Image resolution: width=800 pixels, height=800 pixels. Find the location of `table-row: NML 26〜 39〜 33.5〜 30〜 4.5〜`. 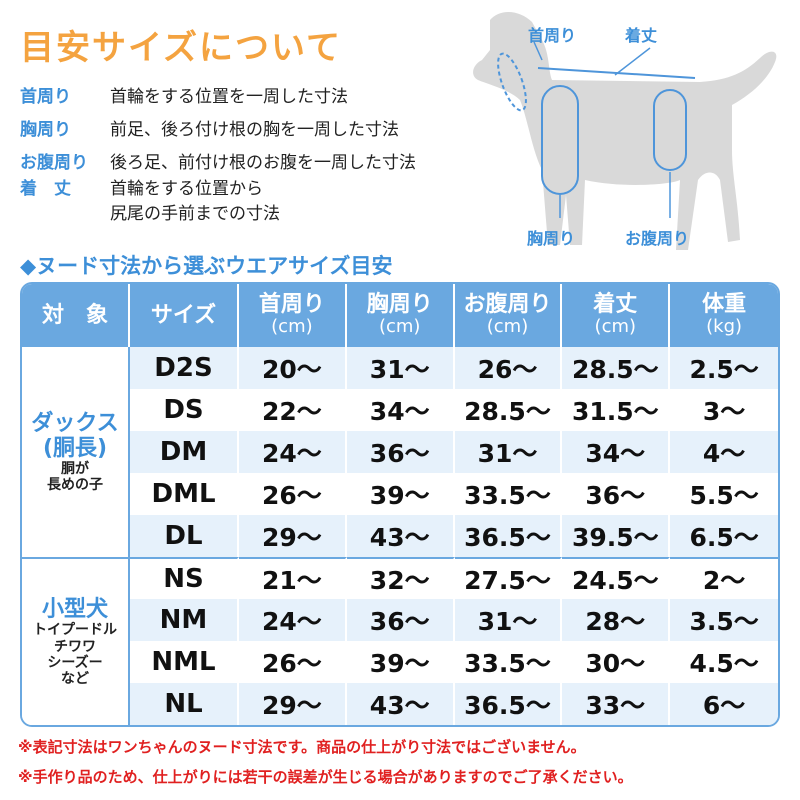

table-row: NML 26〜 39〜 33.5〜 30〜 4.5〜 is located at coordinates (400, 662).